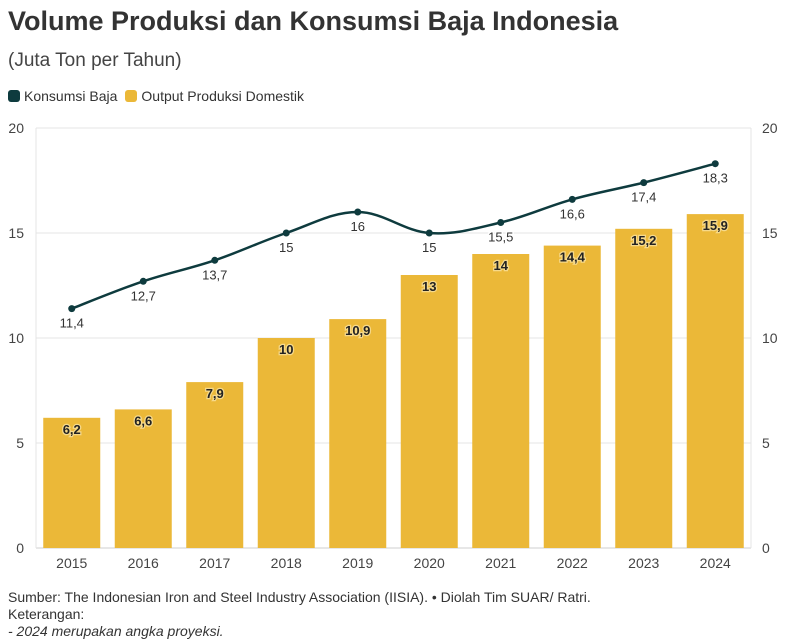  I want to click on legend-item-production: Output Produksi Domestik, so click(214, 96).